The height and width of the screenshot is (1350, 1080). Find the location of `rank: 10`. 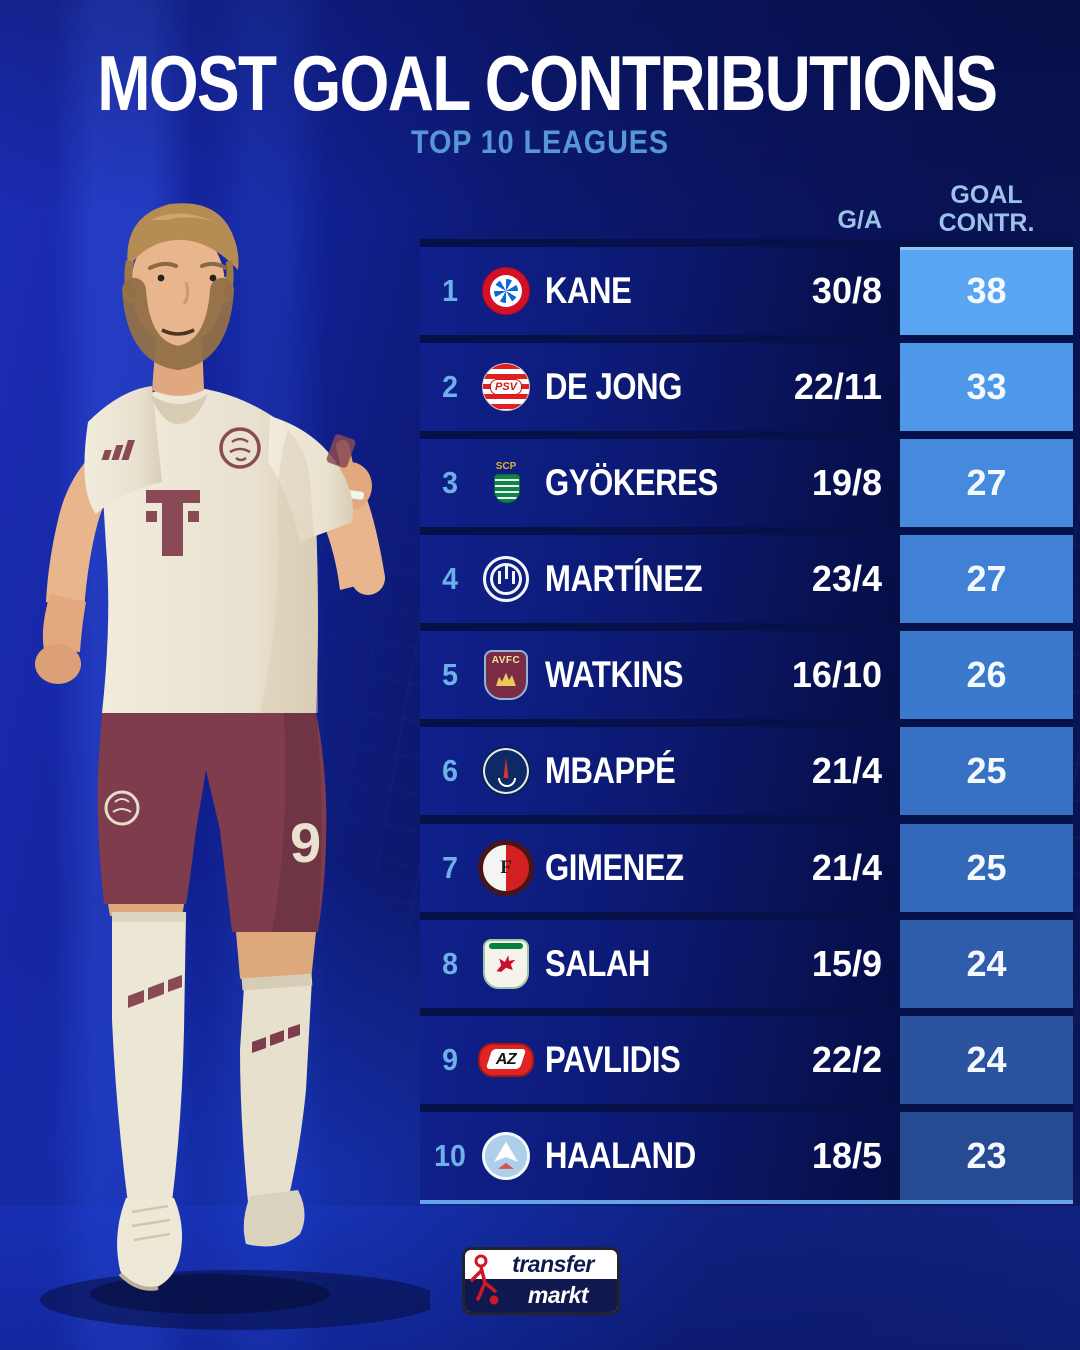

rank: 10 is located at coordinates (450, 1155).